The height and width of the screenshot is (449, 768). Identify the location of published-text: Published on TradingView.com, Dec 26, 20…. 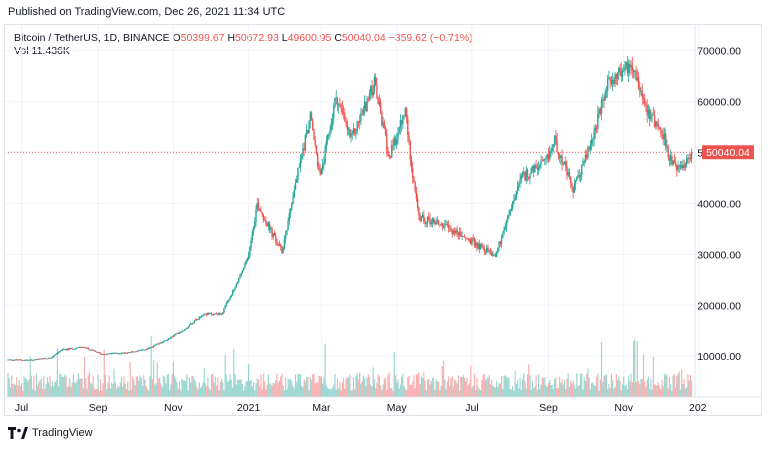
(147, 12).